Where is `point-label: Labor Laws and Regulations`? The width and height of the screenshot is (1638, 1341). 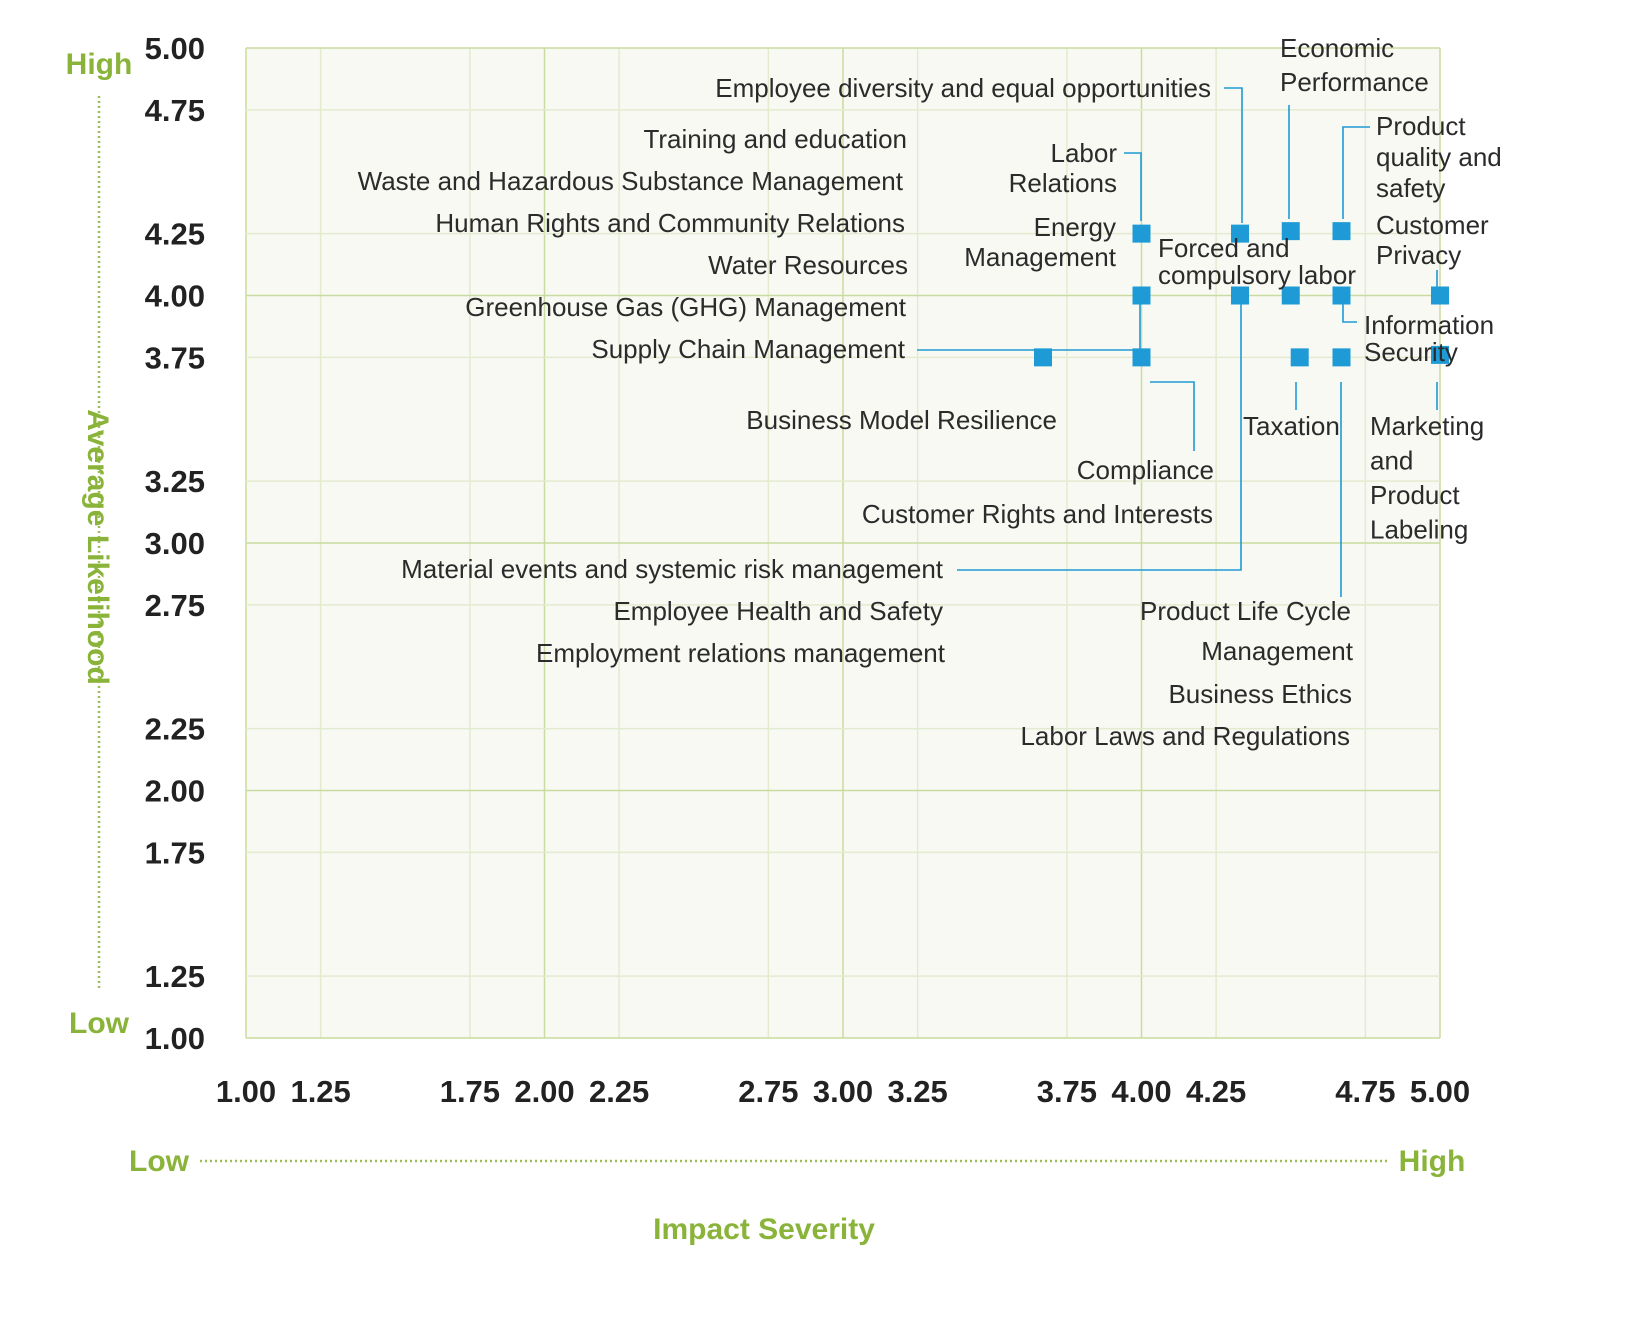 point-label: Labor Laws and Regulations is located at coordinates (1185, 736).